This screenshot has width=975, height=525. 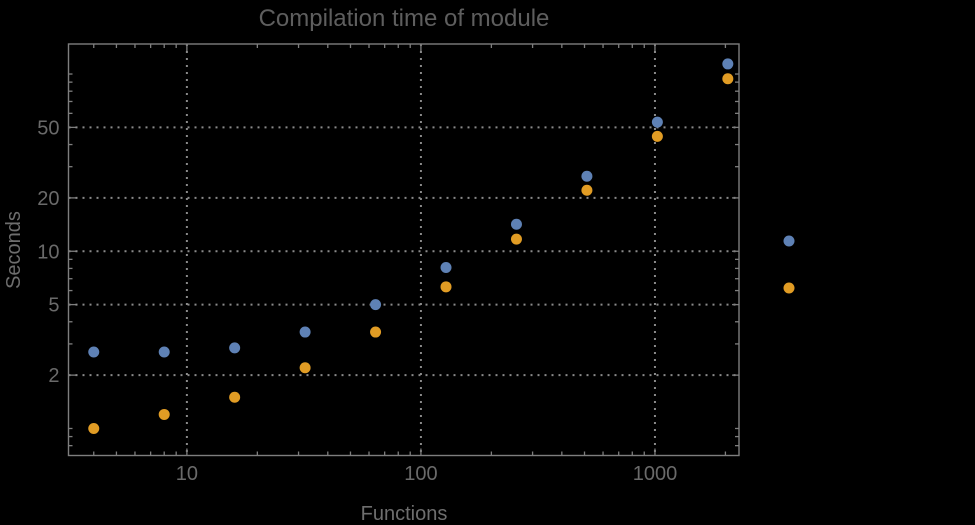 I want to click on y-tick-label: 5, so click(x=53, y=306).